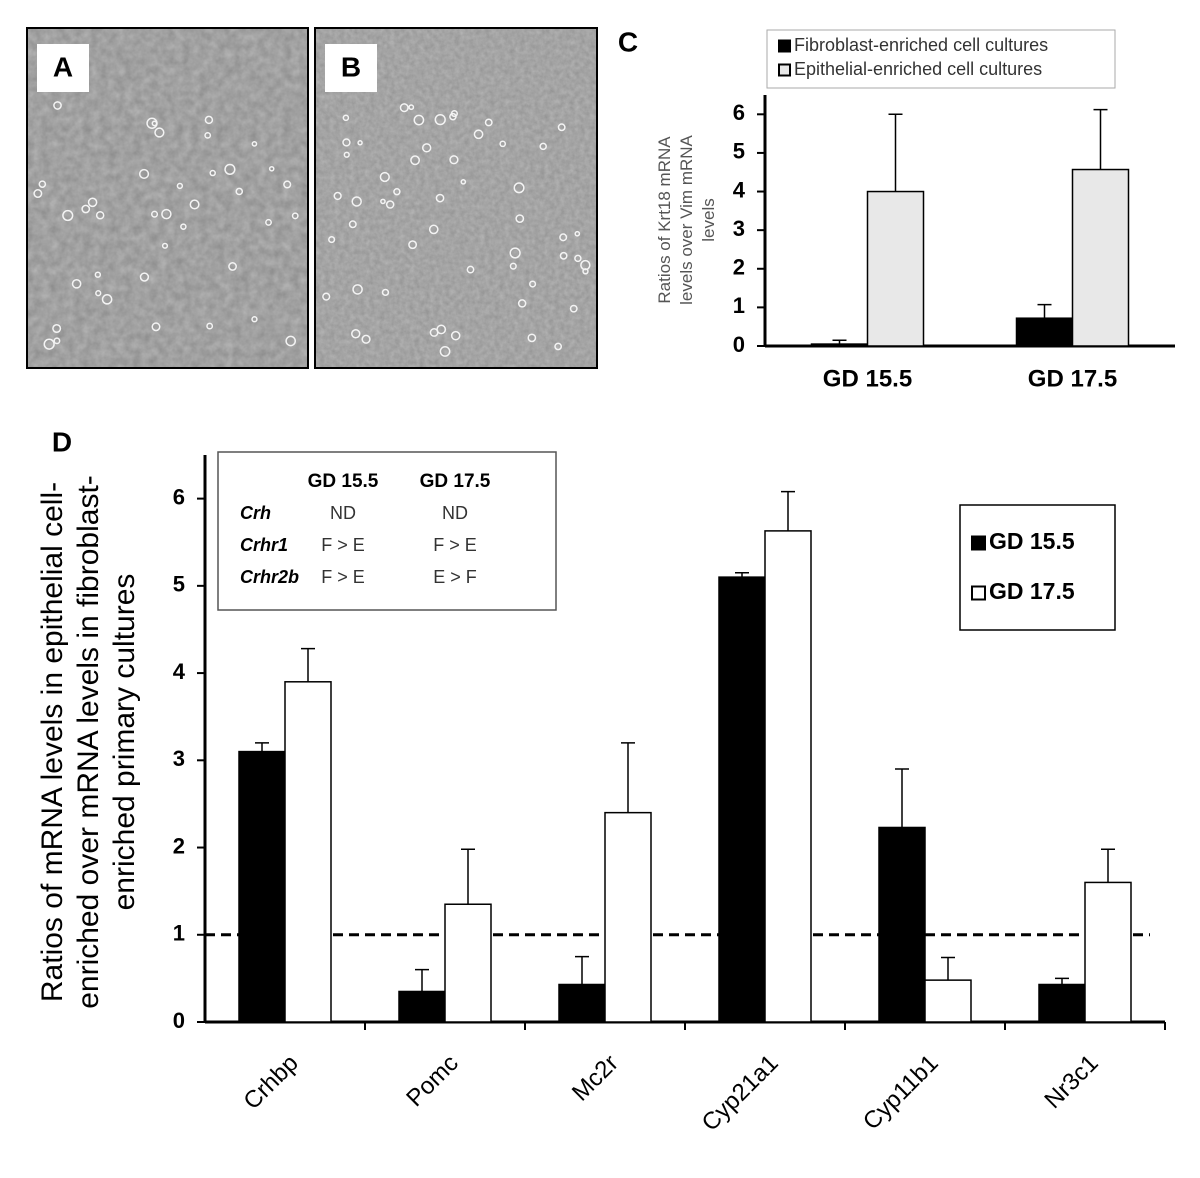 The width and height of the screenshot is (1200, 1178). I want to click on x-tick-label: Pomc, so click(432, 1081).